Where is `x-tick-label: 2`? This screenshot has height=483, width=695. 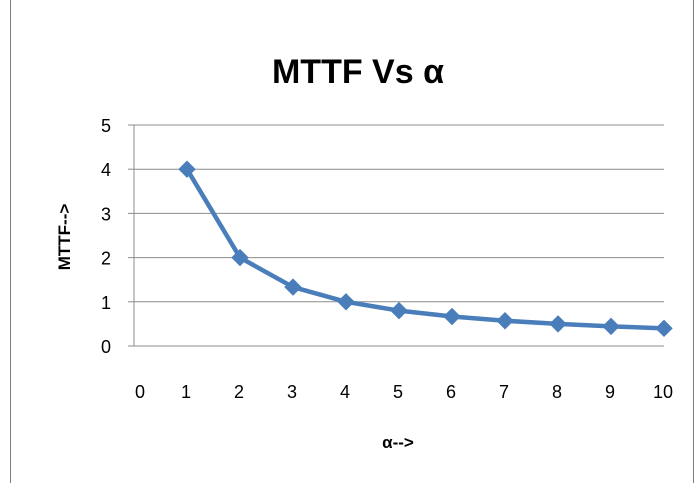
x-tick-label: 2 is located at coordinates (239, 392).